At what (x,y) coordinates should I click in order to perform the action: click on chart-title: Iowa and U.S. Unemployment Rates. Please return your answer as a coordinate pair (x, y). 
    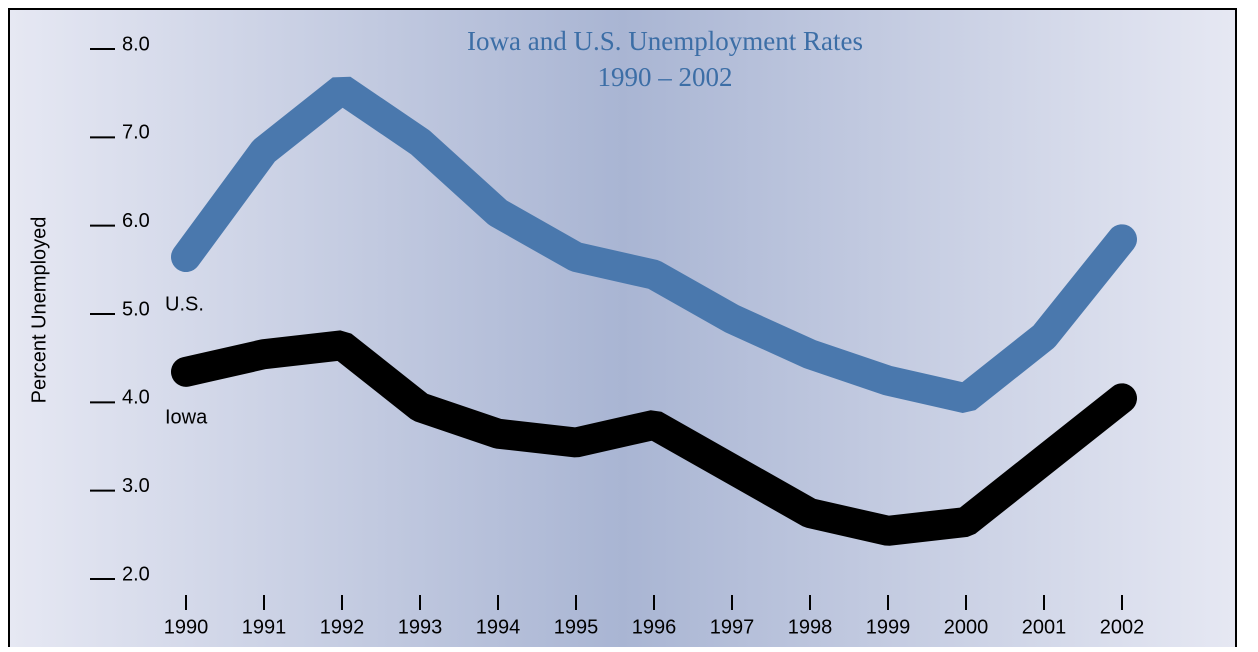
    Looking at the image, I should click on (665, 41).